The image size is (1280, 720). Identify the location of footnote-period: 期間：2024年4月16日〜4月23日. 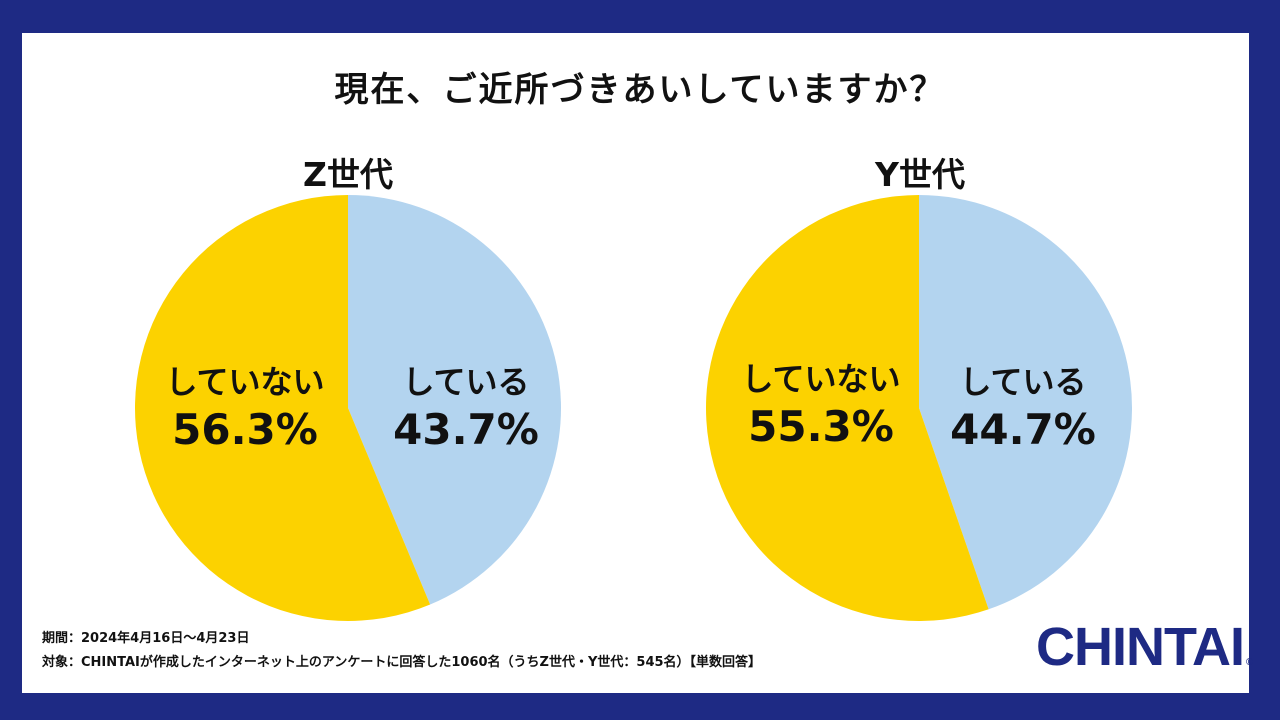
(146, 638).